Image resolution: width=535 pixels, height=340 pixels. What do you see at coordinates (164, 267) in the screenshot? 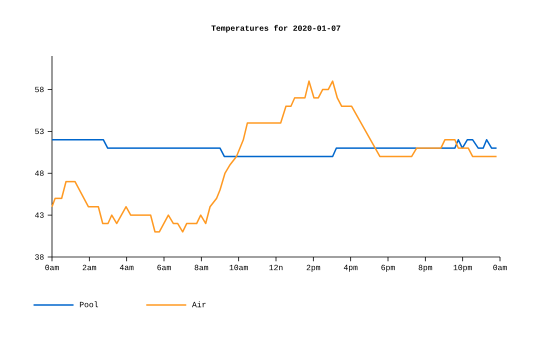
I see `x-tick-label: 6am` at bounding box center [164, 267].